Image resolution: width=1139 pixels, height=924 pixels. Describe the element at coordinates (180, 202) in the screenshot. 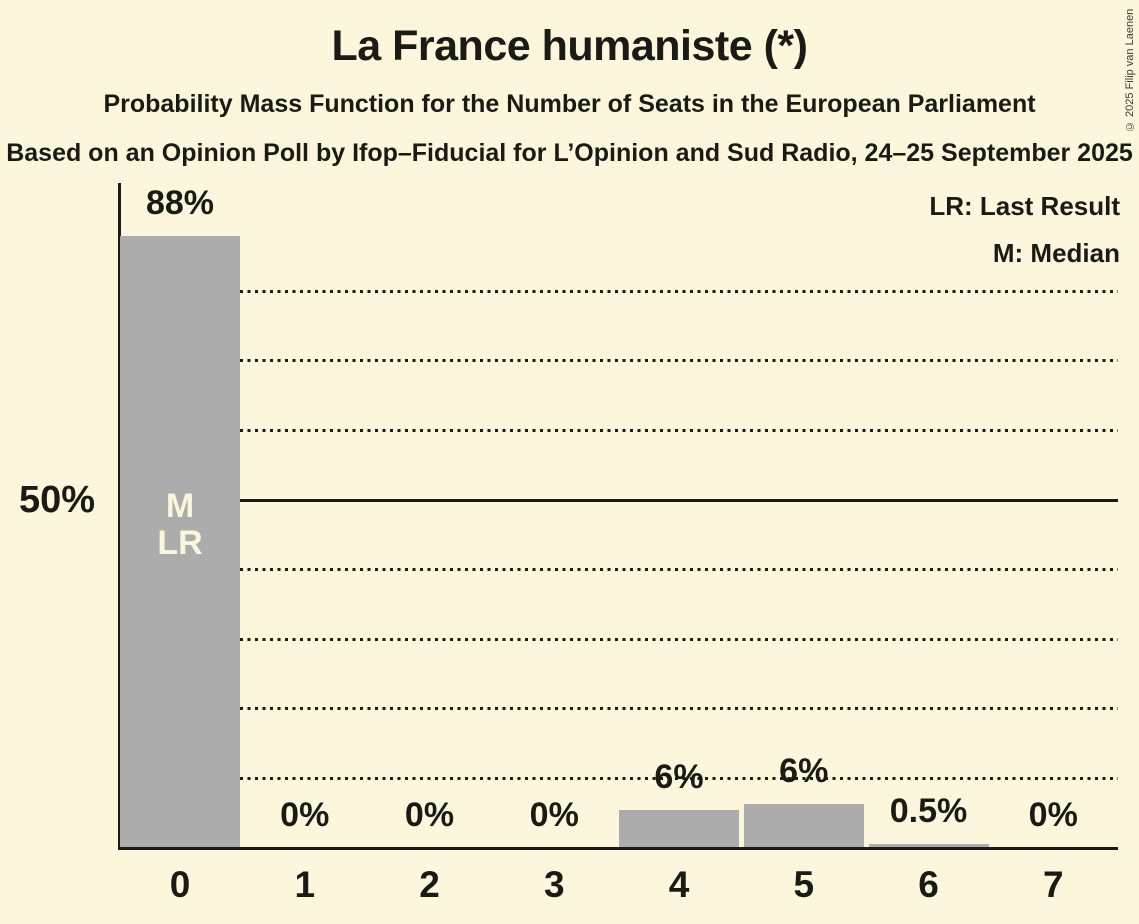

I see `value-label-seats-0: 88%` at that location.